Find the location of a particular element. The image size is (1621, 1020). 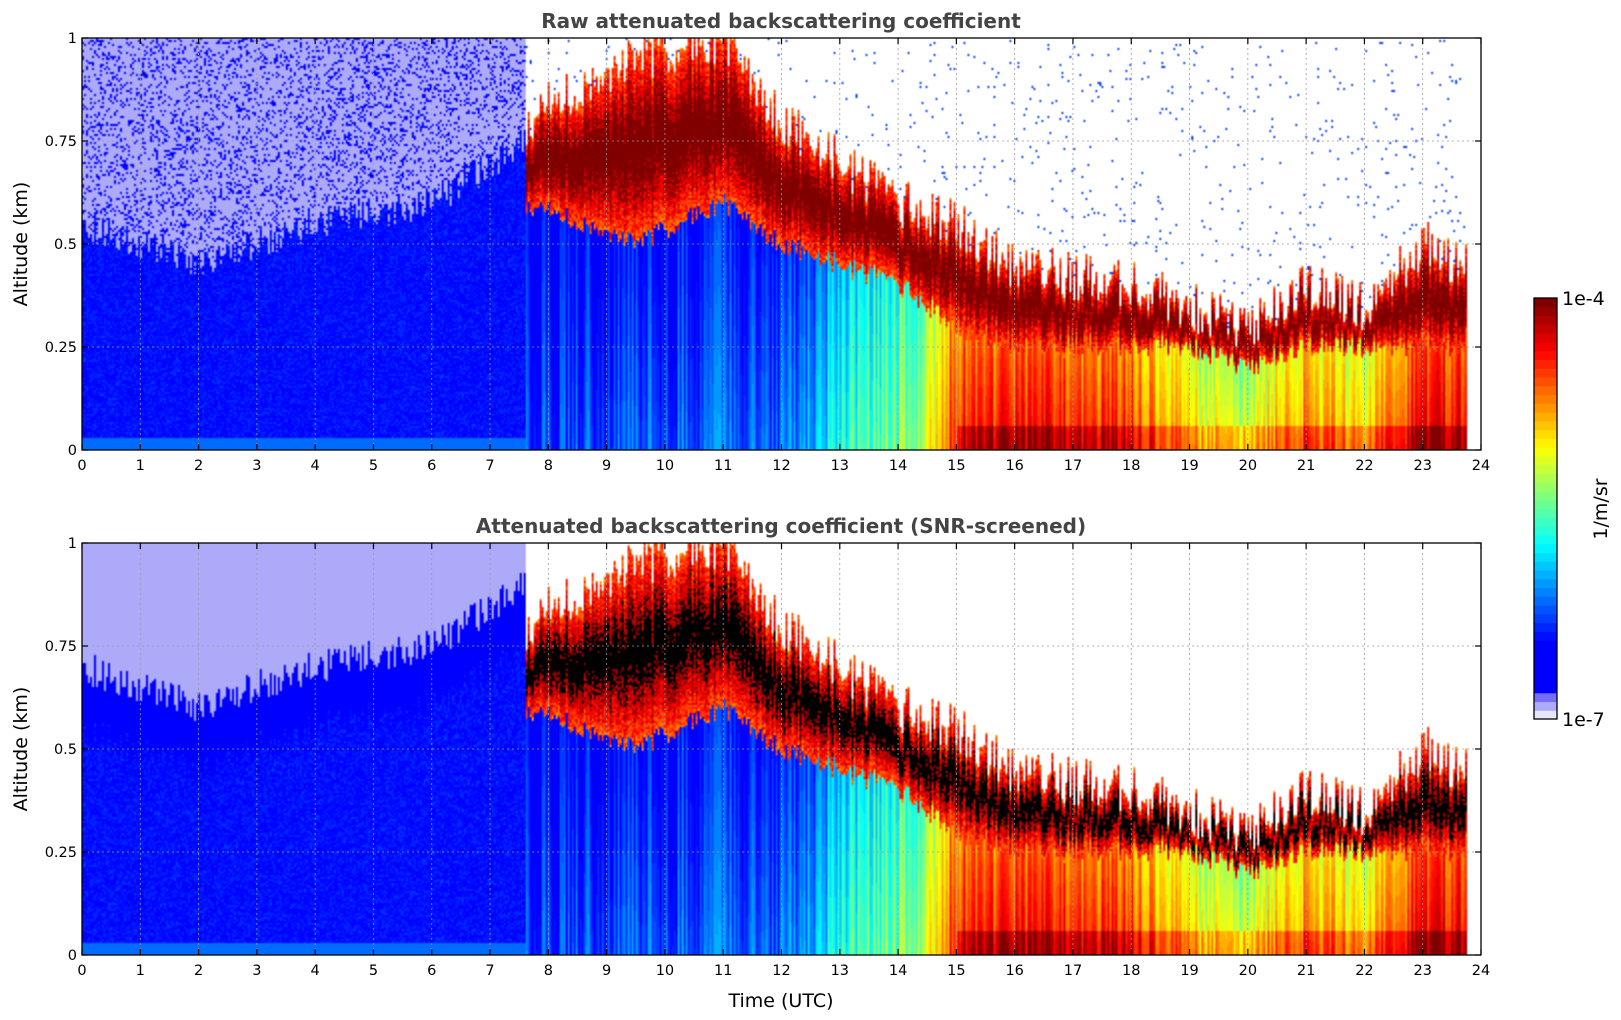

x-tick-label: 8 is located at coordinates (548, 971).